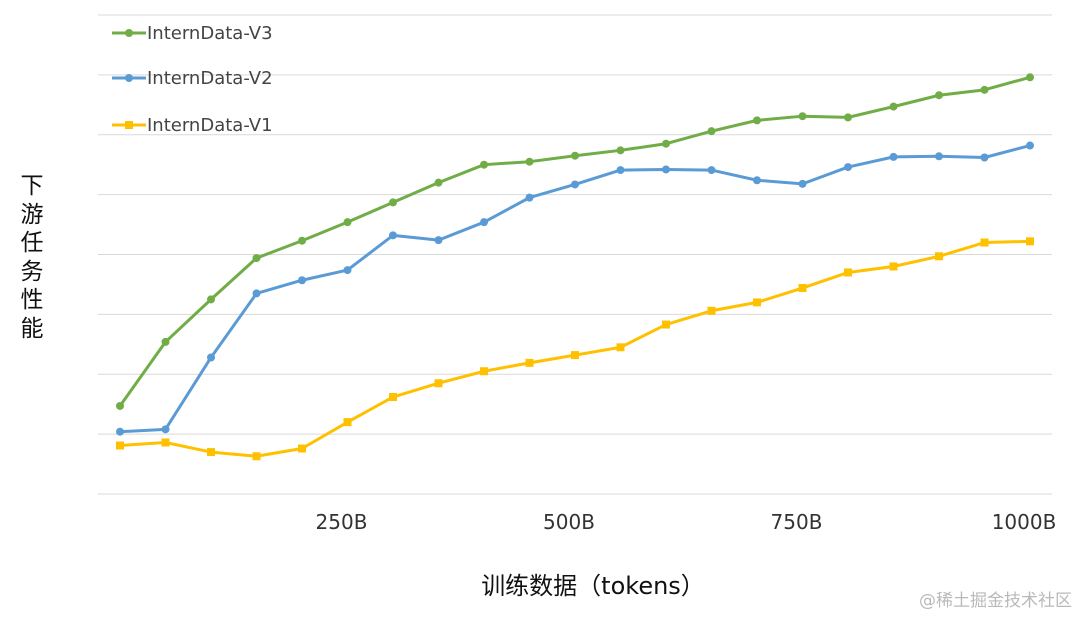 The image size is (1080, 617). Describe the element at coordinates (569, 522) in the screenshot. I see `x-tick-label: 500B` at that location.